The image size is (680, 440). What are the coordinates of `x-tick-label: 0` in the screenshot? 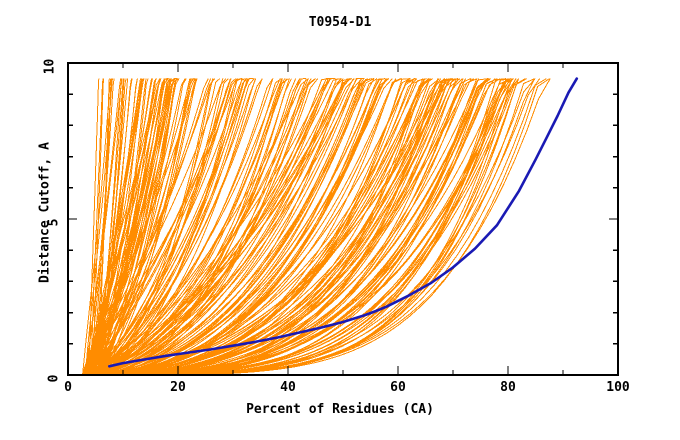 It's located at (68, 387).